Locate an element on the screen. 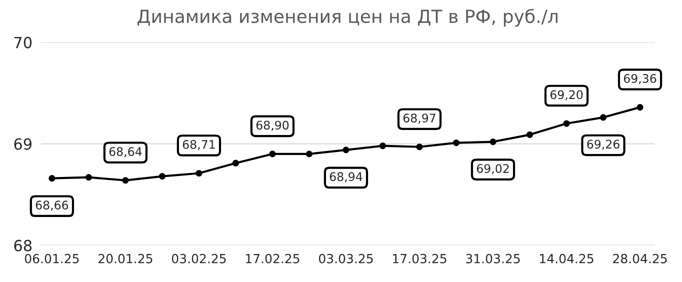 The width and height of the screenshot is (682, 282). x-tick-label: 03.03.25 is located at coordinates (345, 259).